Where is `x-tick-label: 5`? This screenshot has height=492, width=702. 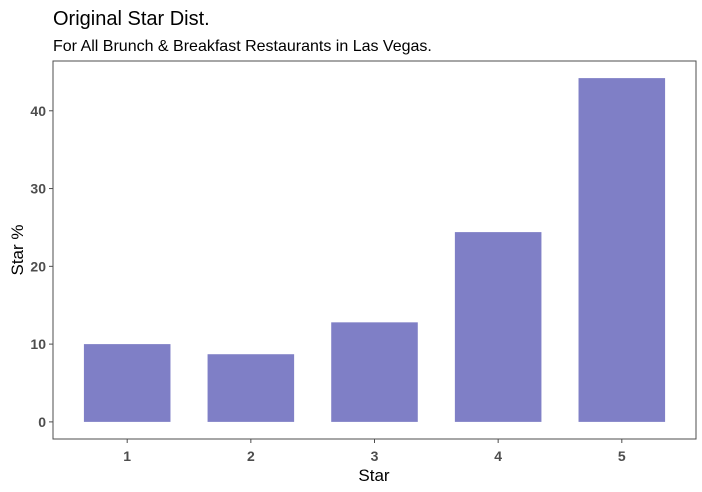
x-tick-label: 5 is located at coordinates (622, 456).